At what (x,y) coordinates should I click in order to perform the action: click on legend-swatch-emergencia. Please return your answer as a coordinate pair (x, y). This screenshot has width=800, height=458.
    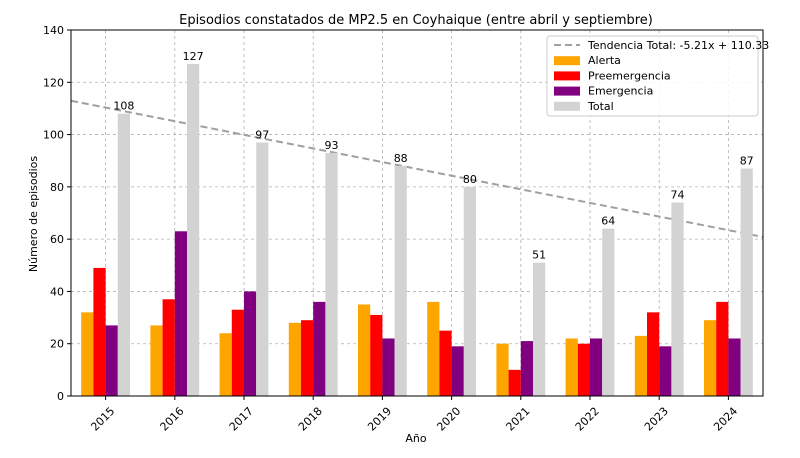
    Looking at the image, I should click on (567, 91).